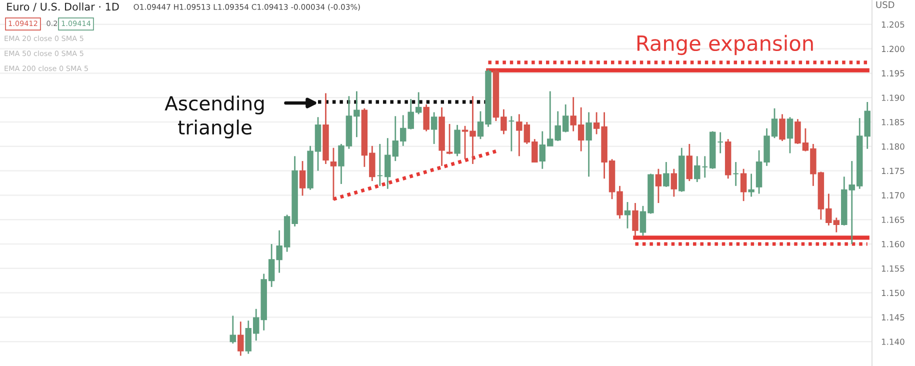 Image resolution: width=915 pixels, height=366 pixels. I want to click on y-tick-label: 1.180, so click(893, 146).